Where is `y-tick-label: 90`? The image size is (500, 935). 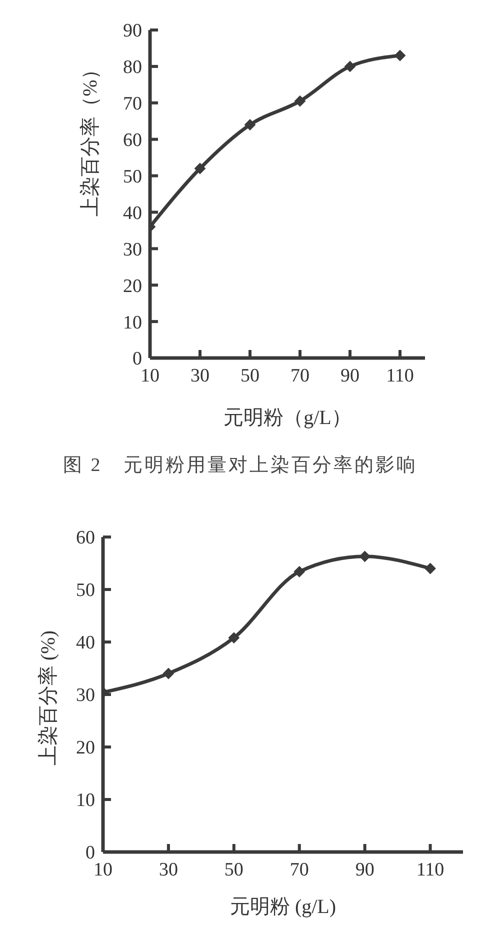
y-tick-label: 90 is located at coordinates (132, 31).